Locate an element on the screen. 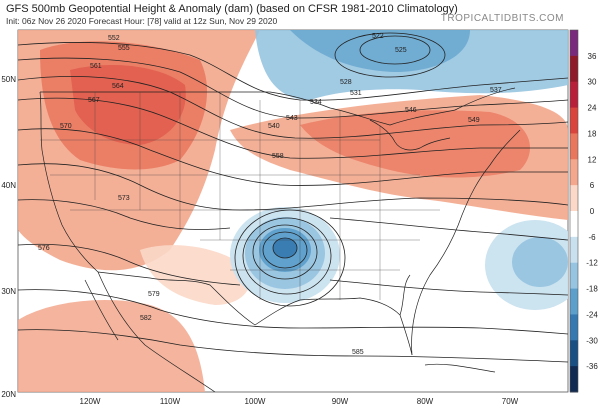 The height and width of the screenshot is (408, 600). lon-label-100w: 100W is located at coordinates (255, 401).